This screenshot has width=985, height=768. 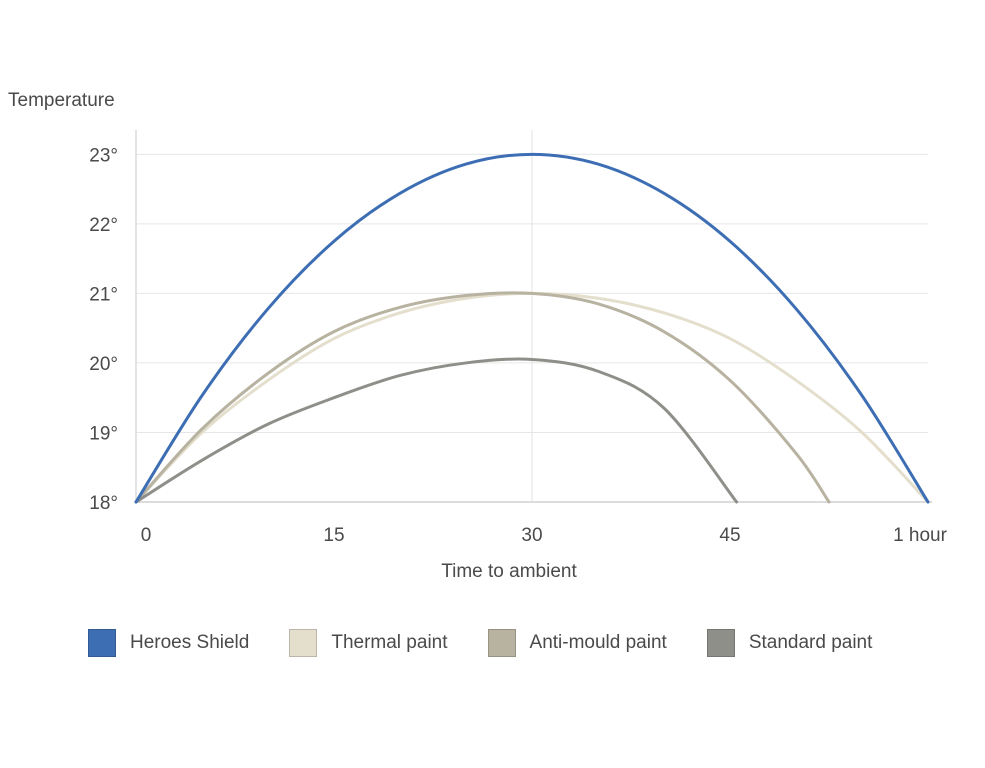 What do you see at coordinates (598, 642) in the screenshot?
I see `legend-label: Anti-mould paint` at bounding box center [598, 642].